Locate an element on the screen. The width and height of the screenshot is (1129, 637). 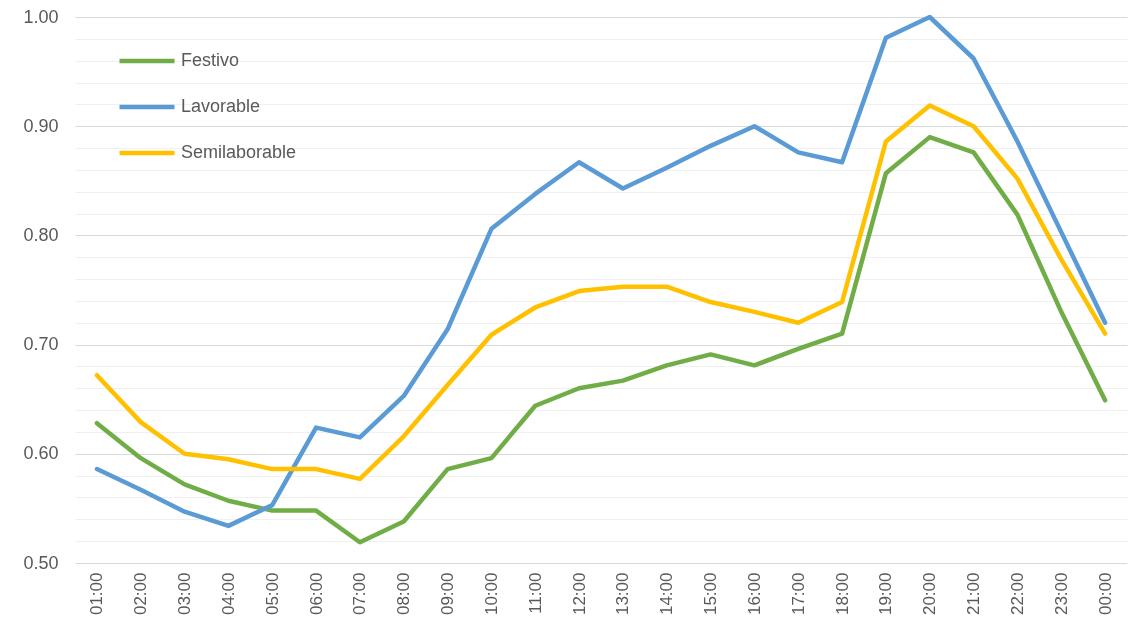
x-tick-label: 07:00 is located at coordinates (360, 594).